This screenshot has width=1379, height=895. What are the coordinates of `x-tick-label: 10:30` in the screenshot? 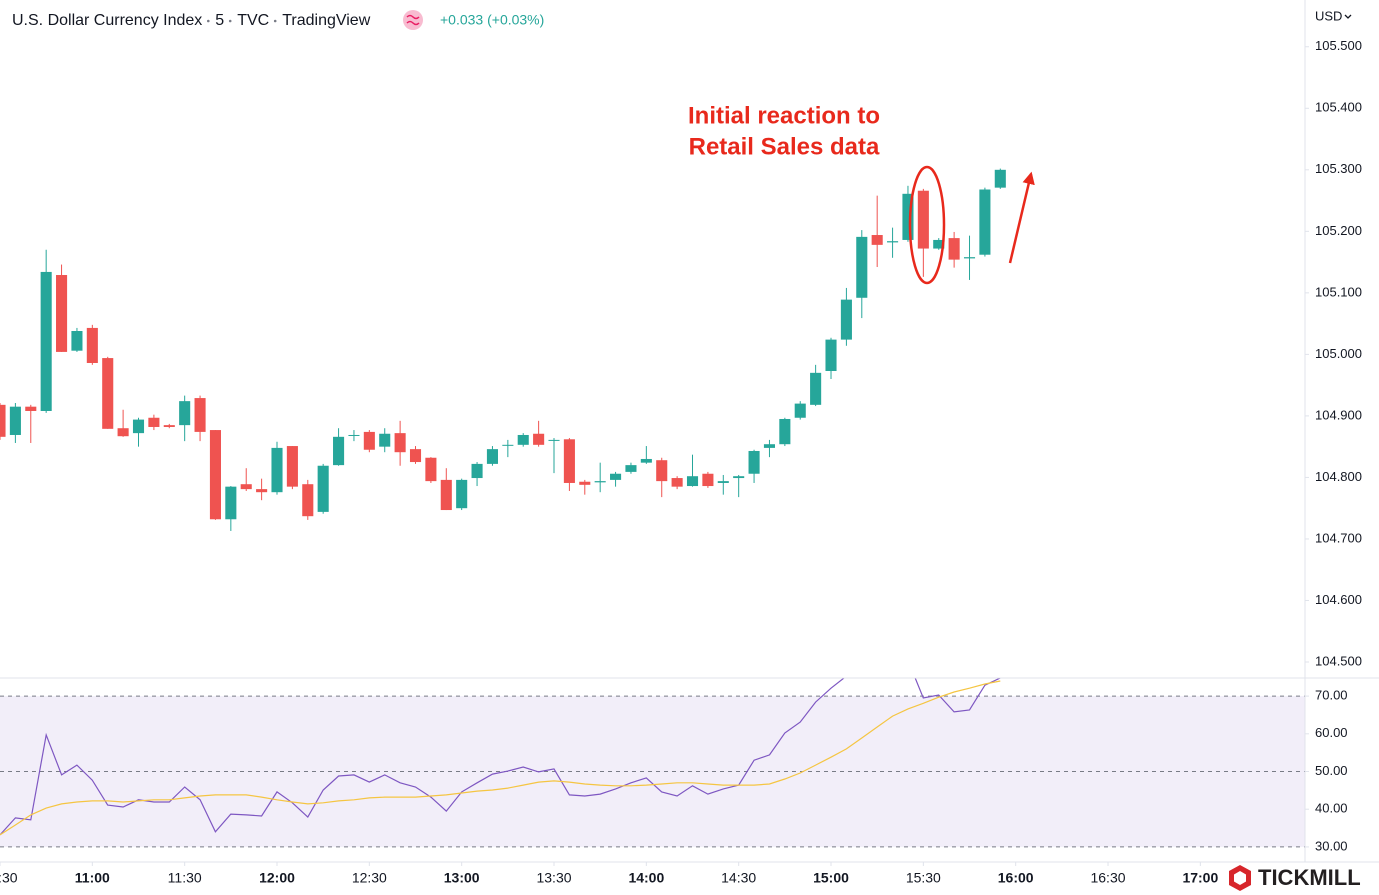 It's located at (9, 878).